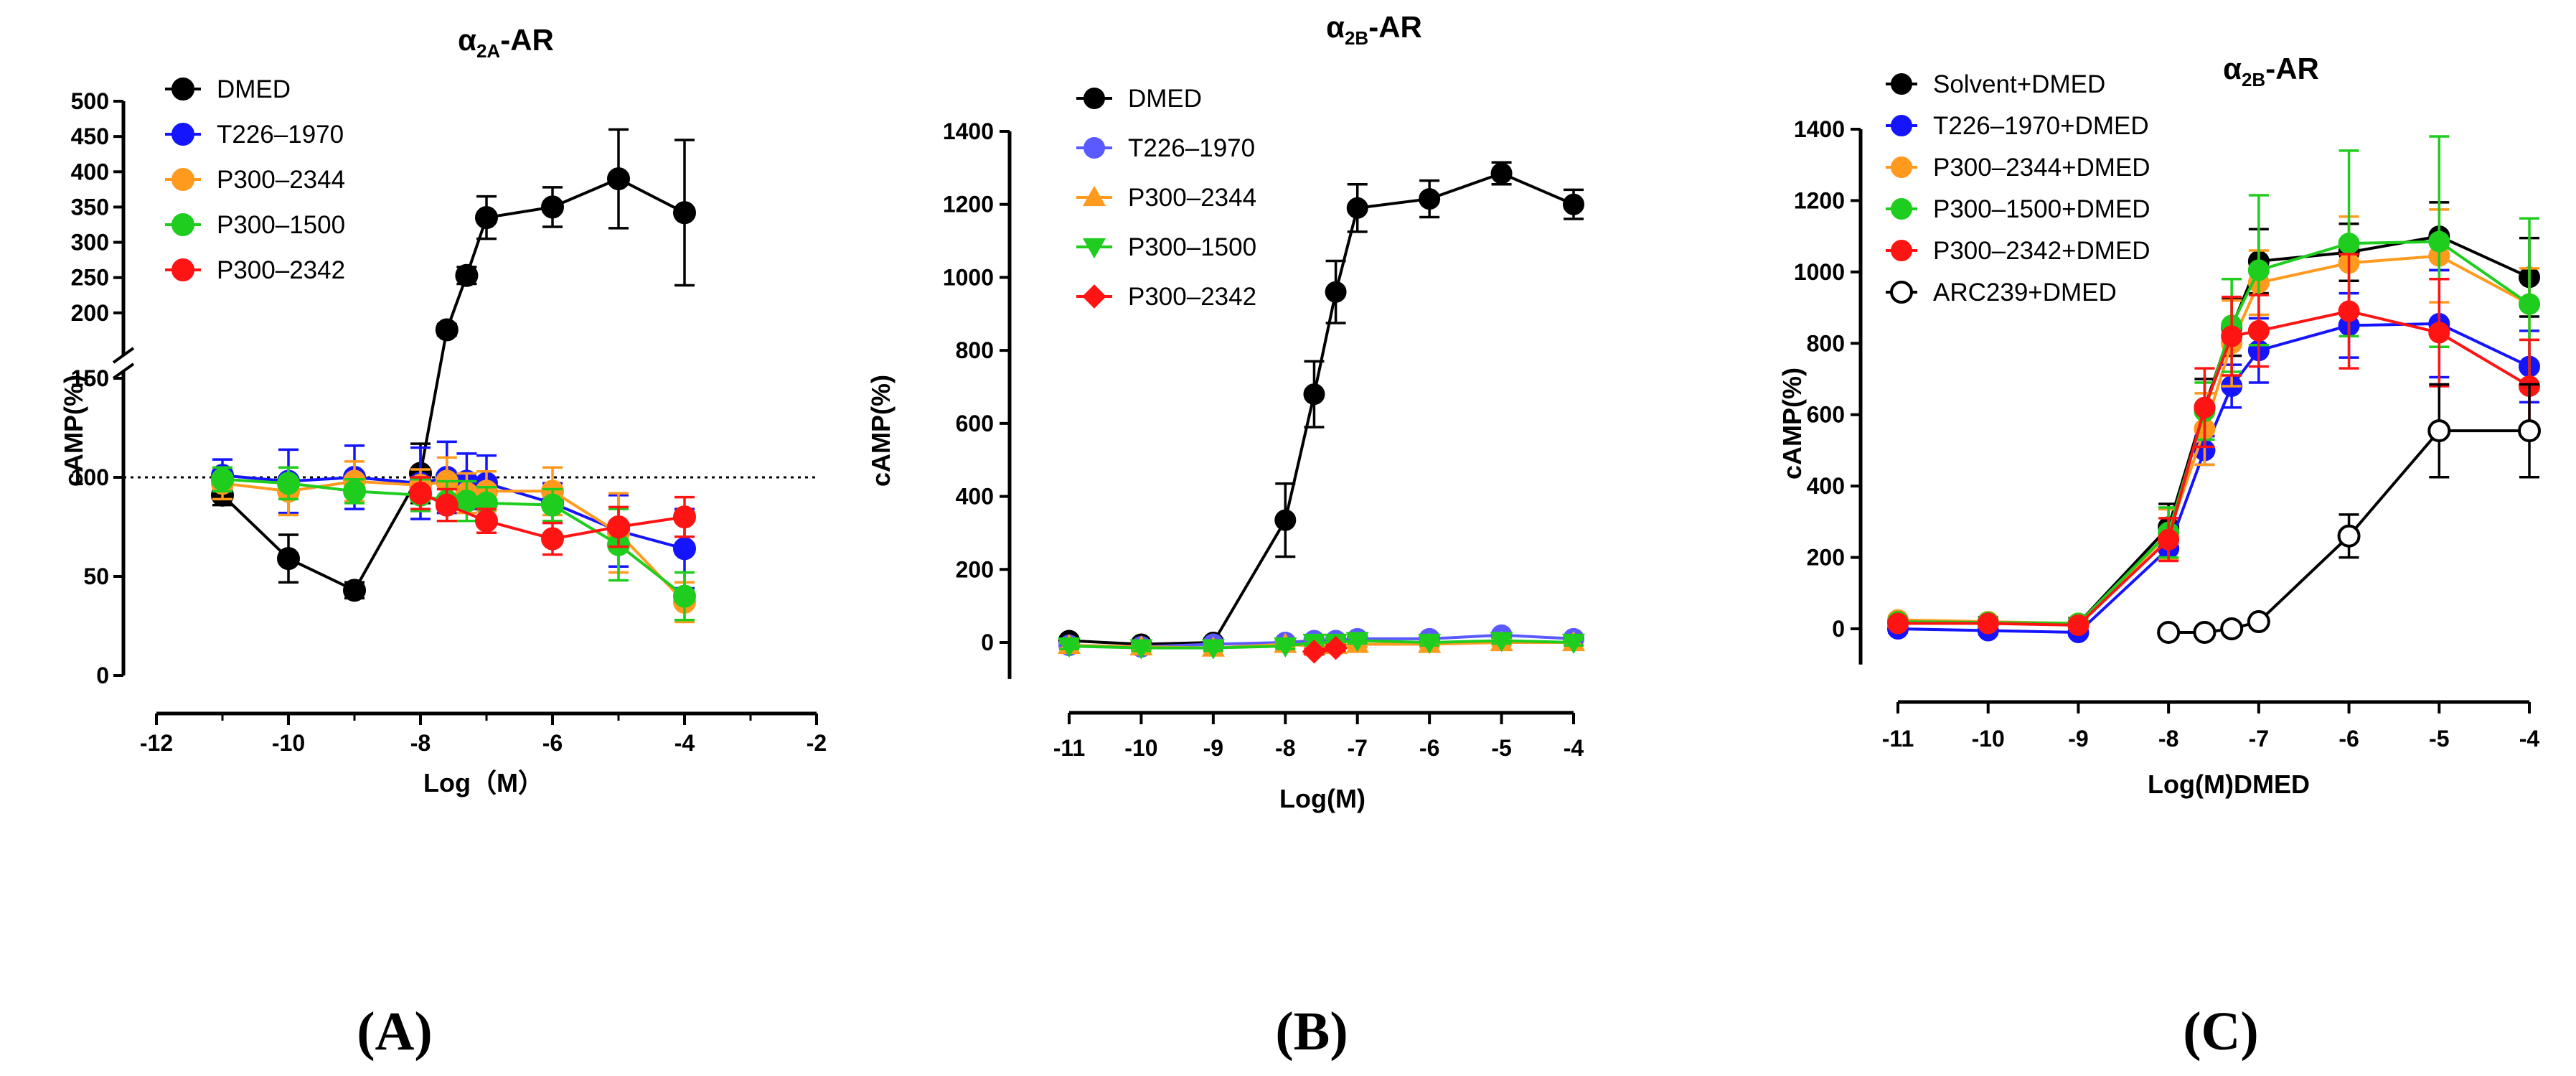 This screenshot has width=2576, height=1076. What do you see at coordinates (2271, 71) in the screenshot?
I see `chart-c-title: α2B-AR` at bounding box center [2271, 71].